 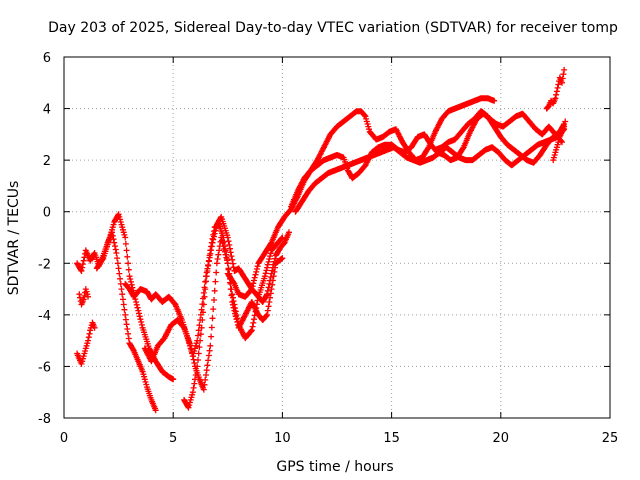 What do you see at coordinates (44, 264) in the screenshot?
I see `y-tick-label: -2` at bounding box center [44, 264].